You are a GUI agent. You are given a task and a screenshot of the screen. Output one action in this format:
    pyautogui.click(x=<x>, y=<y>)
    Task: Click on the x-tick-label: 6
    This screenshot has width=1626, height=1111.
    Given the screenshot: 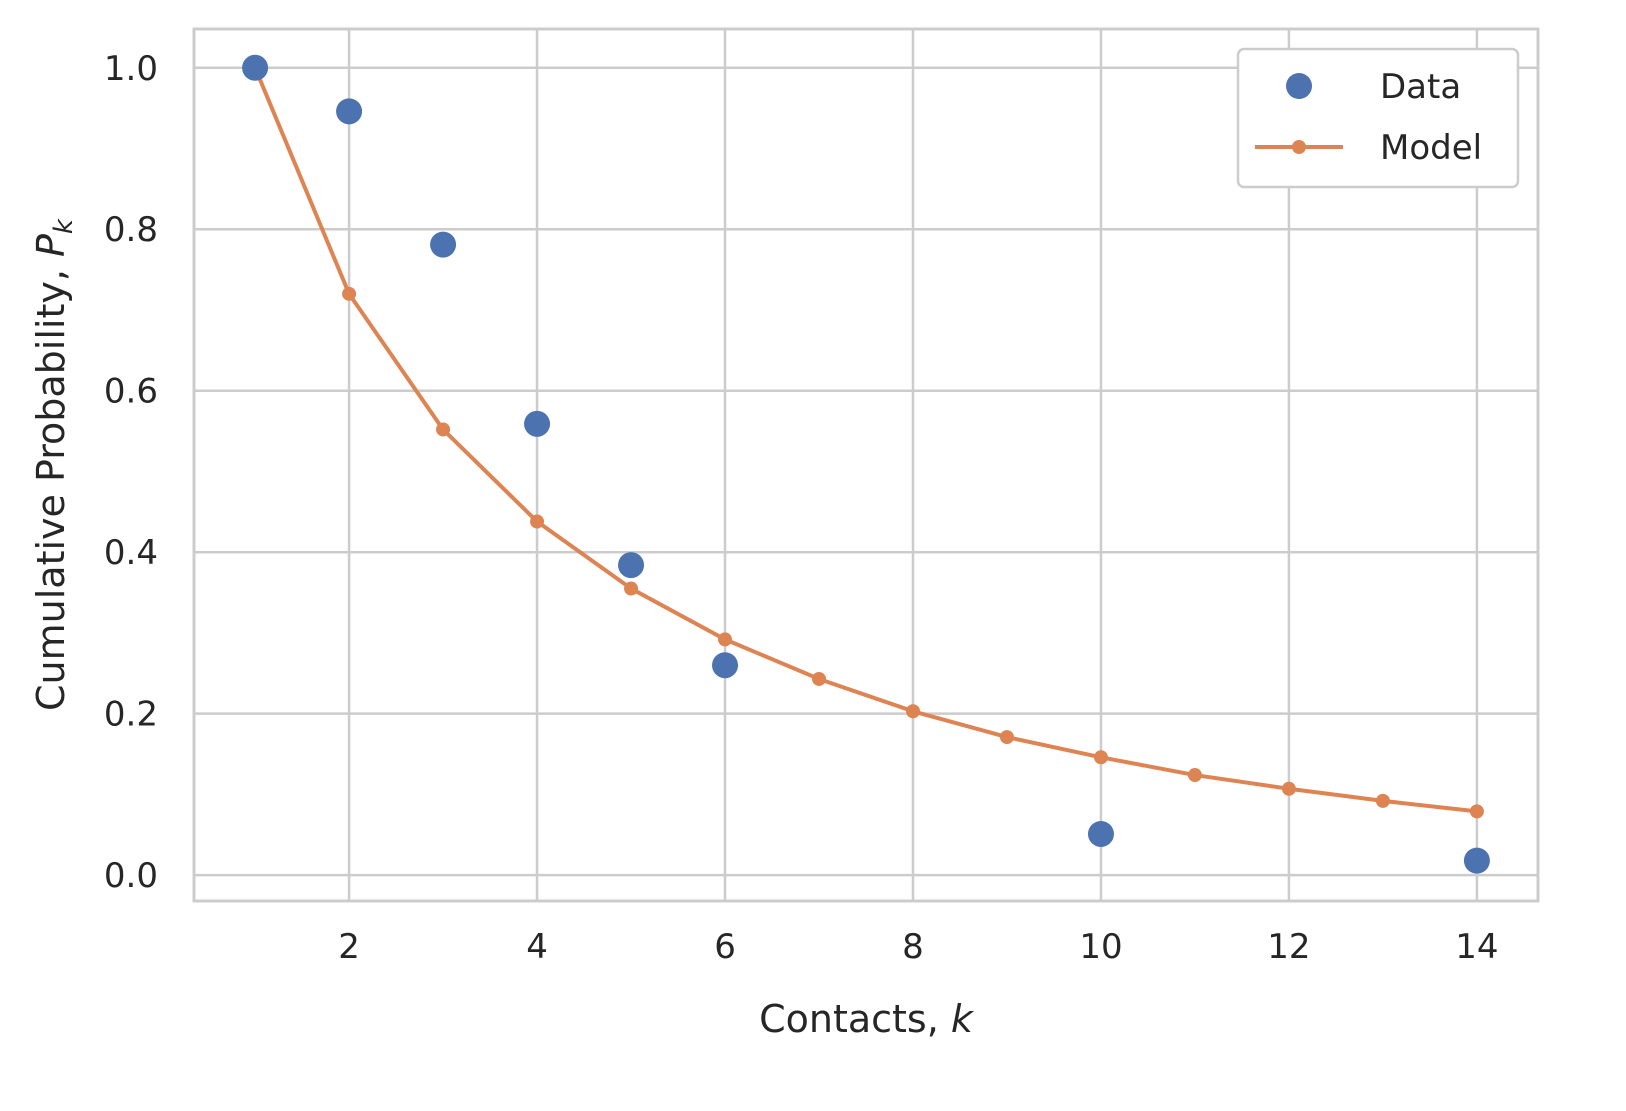 What is the action you would take?
    pyautogui.click(x=725, y=947)
    